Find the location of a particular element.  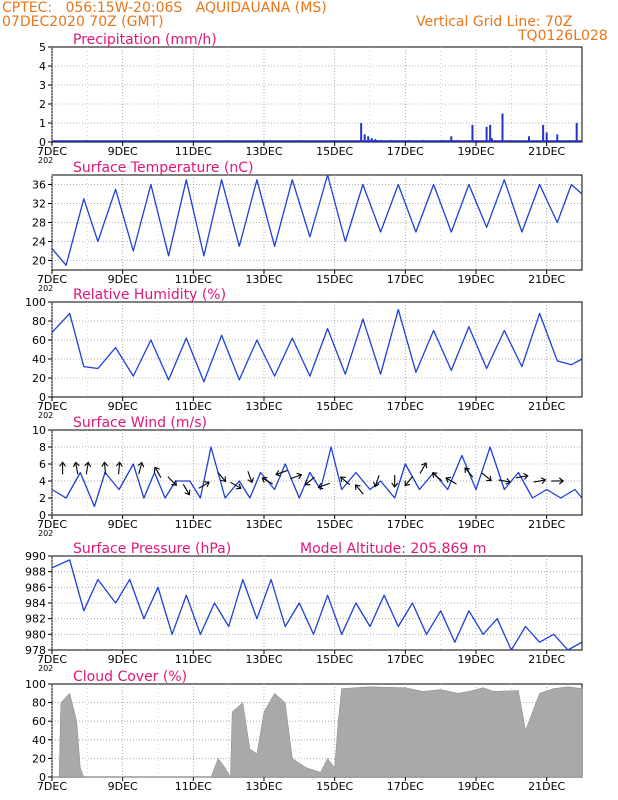

header-datetime: 07DEC2020 70Z (GMT) is located at coordinates (83, 22).